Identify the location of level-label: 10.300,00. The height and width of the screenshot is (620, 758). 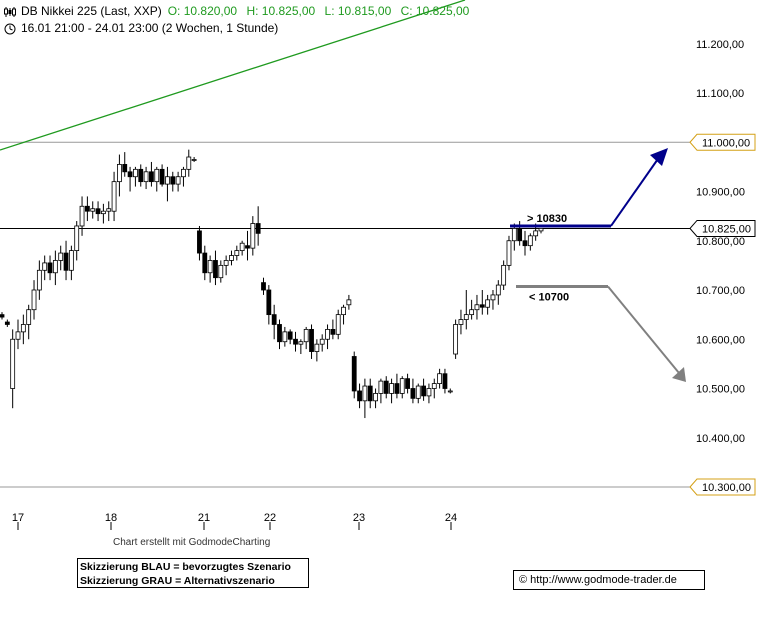
(726, 488).